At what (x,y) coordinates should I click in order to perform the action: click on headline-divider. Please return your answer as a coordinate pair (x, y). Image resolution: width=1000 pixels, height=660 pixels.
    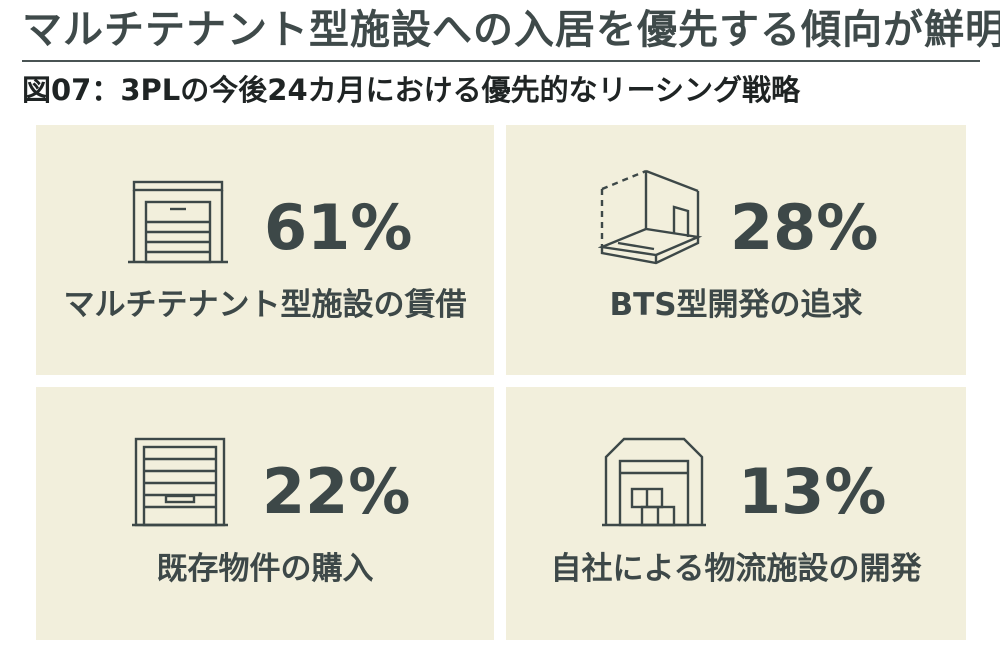
    Looking at the image, I should click on (501, 61).